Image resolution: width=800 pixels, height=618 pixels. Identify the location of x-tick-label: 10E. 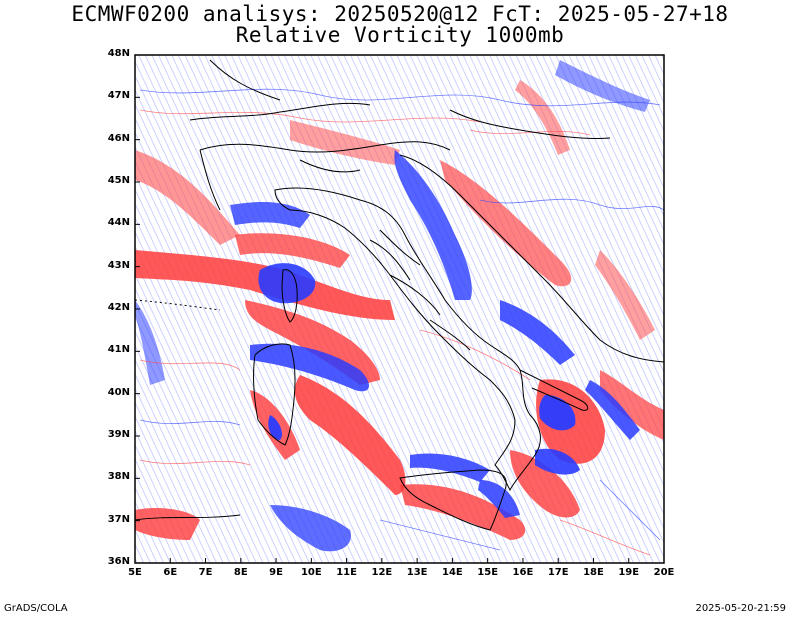
(311, 572).